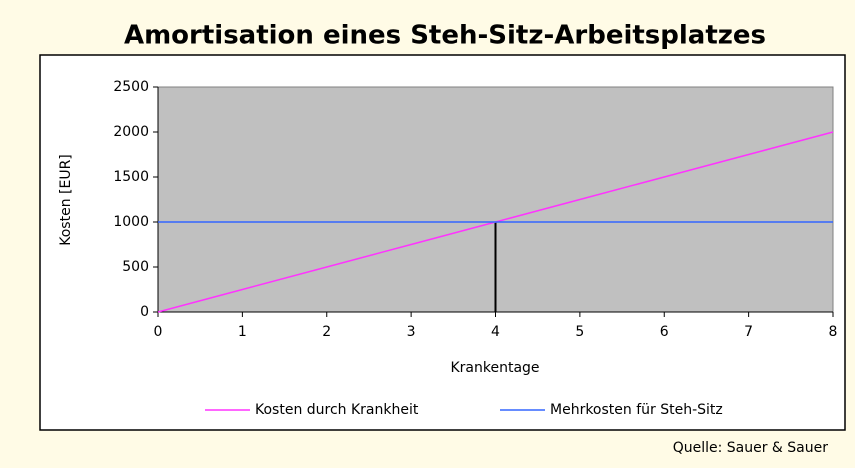 The height and width of the screenshot is (468, 855). Describe the element at coordinates (411, 332) in the screenshot. I see `x-tick-label: 3` at that location.